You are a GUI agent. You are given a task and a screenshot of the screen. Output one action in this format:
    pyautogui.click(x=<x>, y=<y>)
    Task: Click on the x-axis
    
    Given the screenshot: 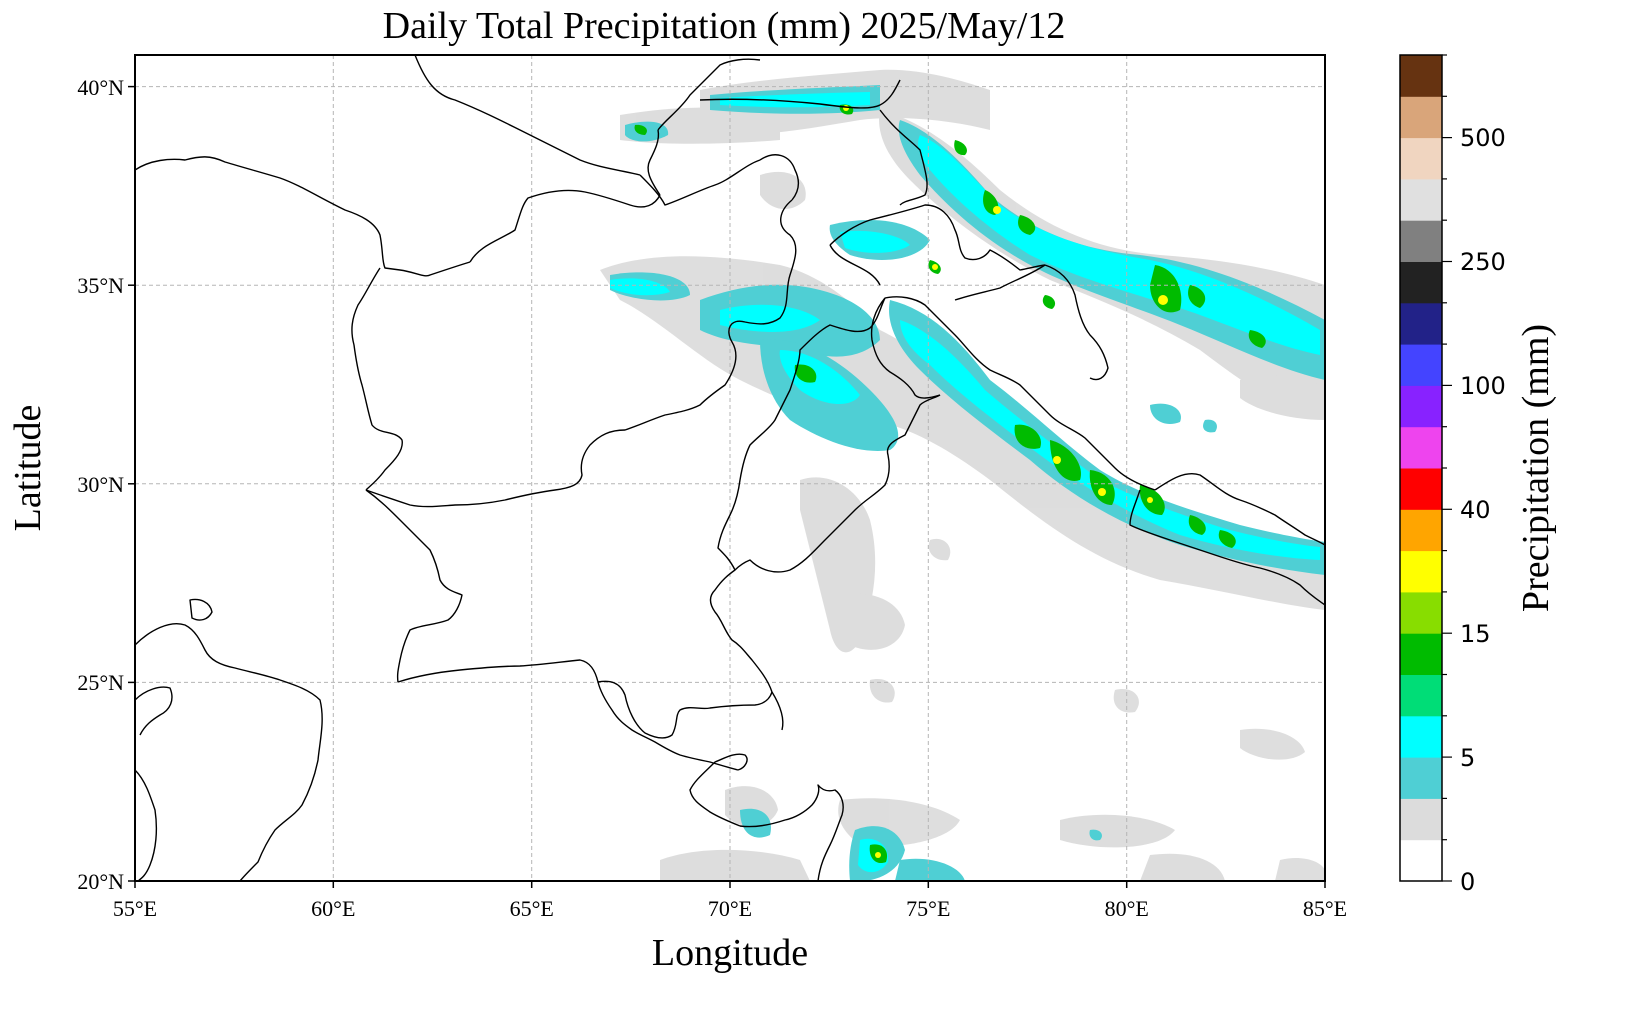 What is the action you would take?
    pyautogui.click(x=730, y=884)
    